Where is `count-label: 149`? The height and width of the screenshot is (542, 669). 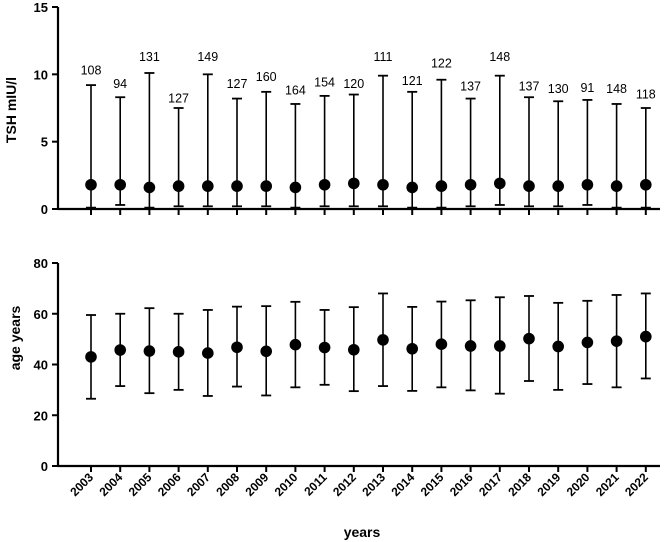
count-label: 149 is located at coordinates (207, 57).